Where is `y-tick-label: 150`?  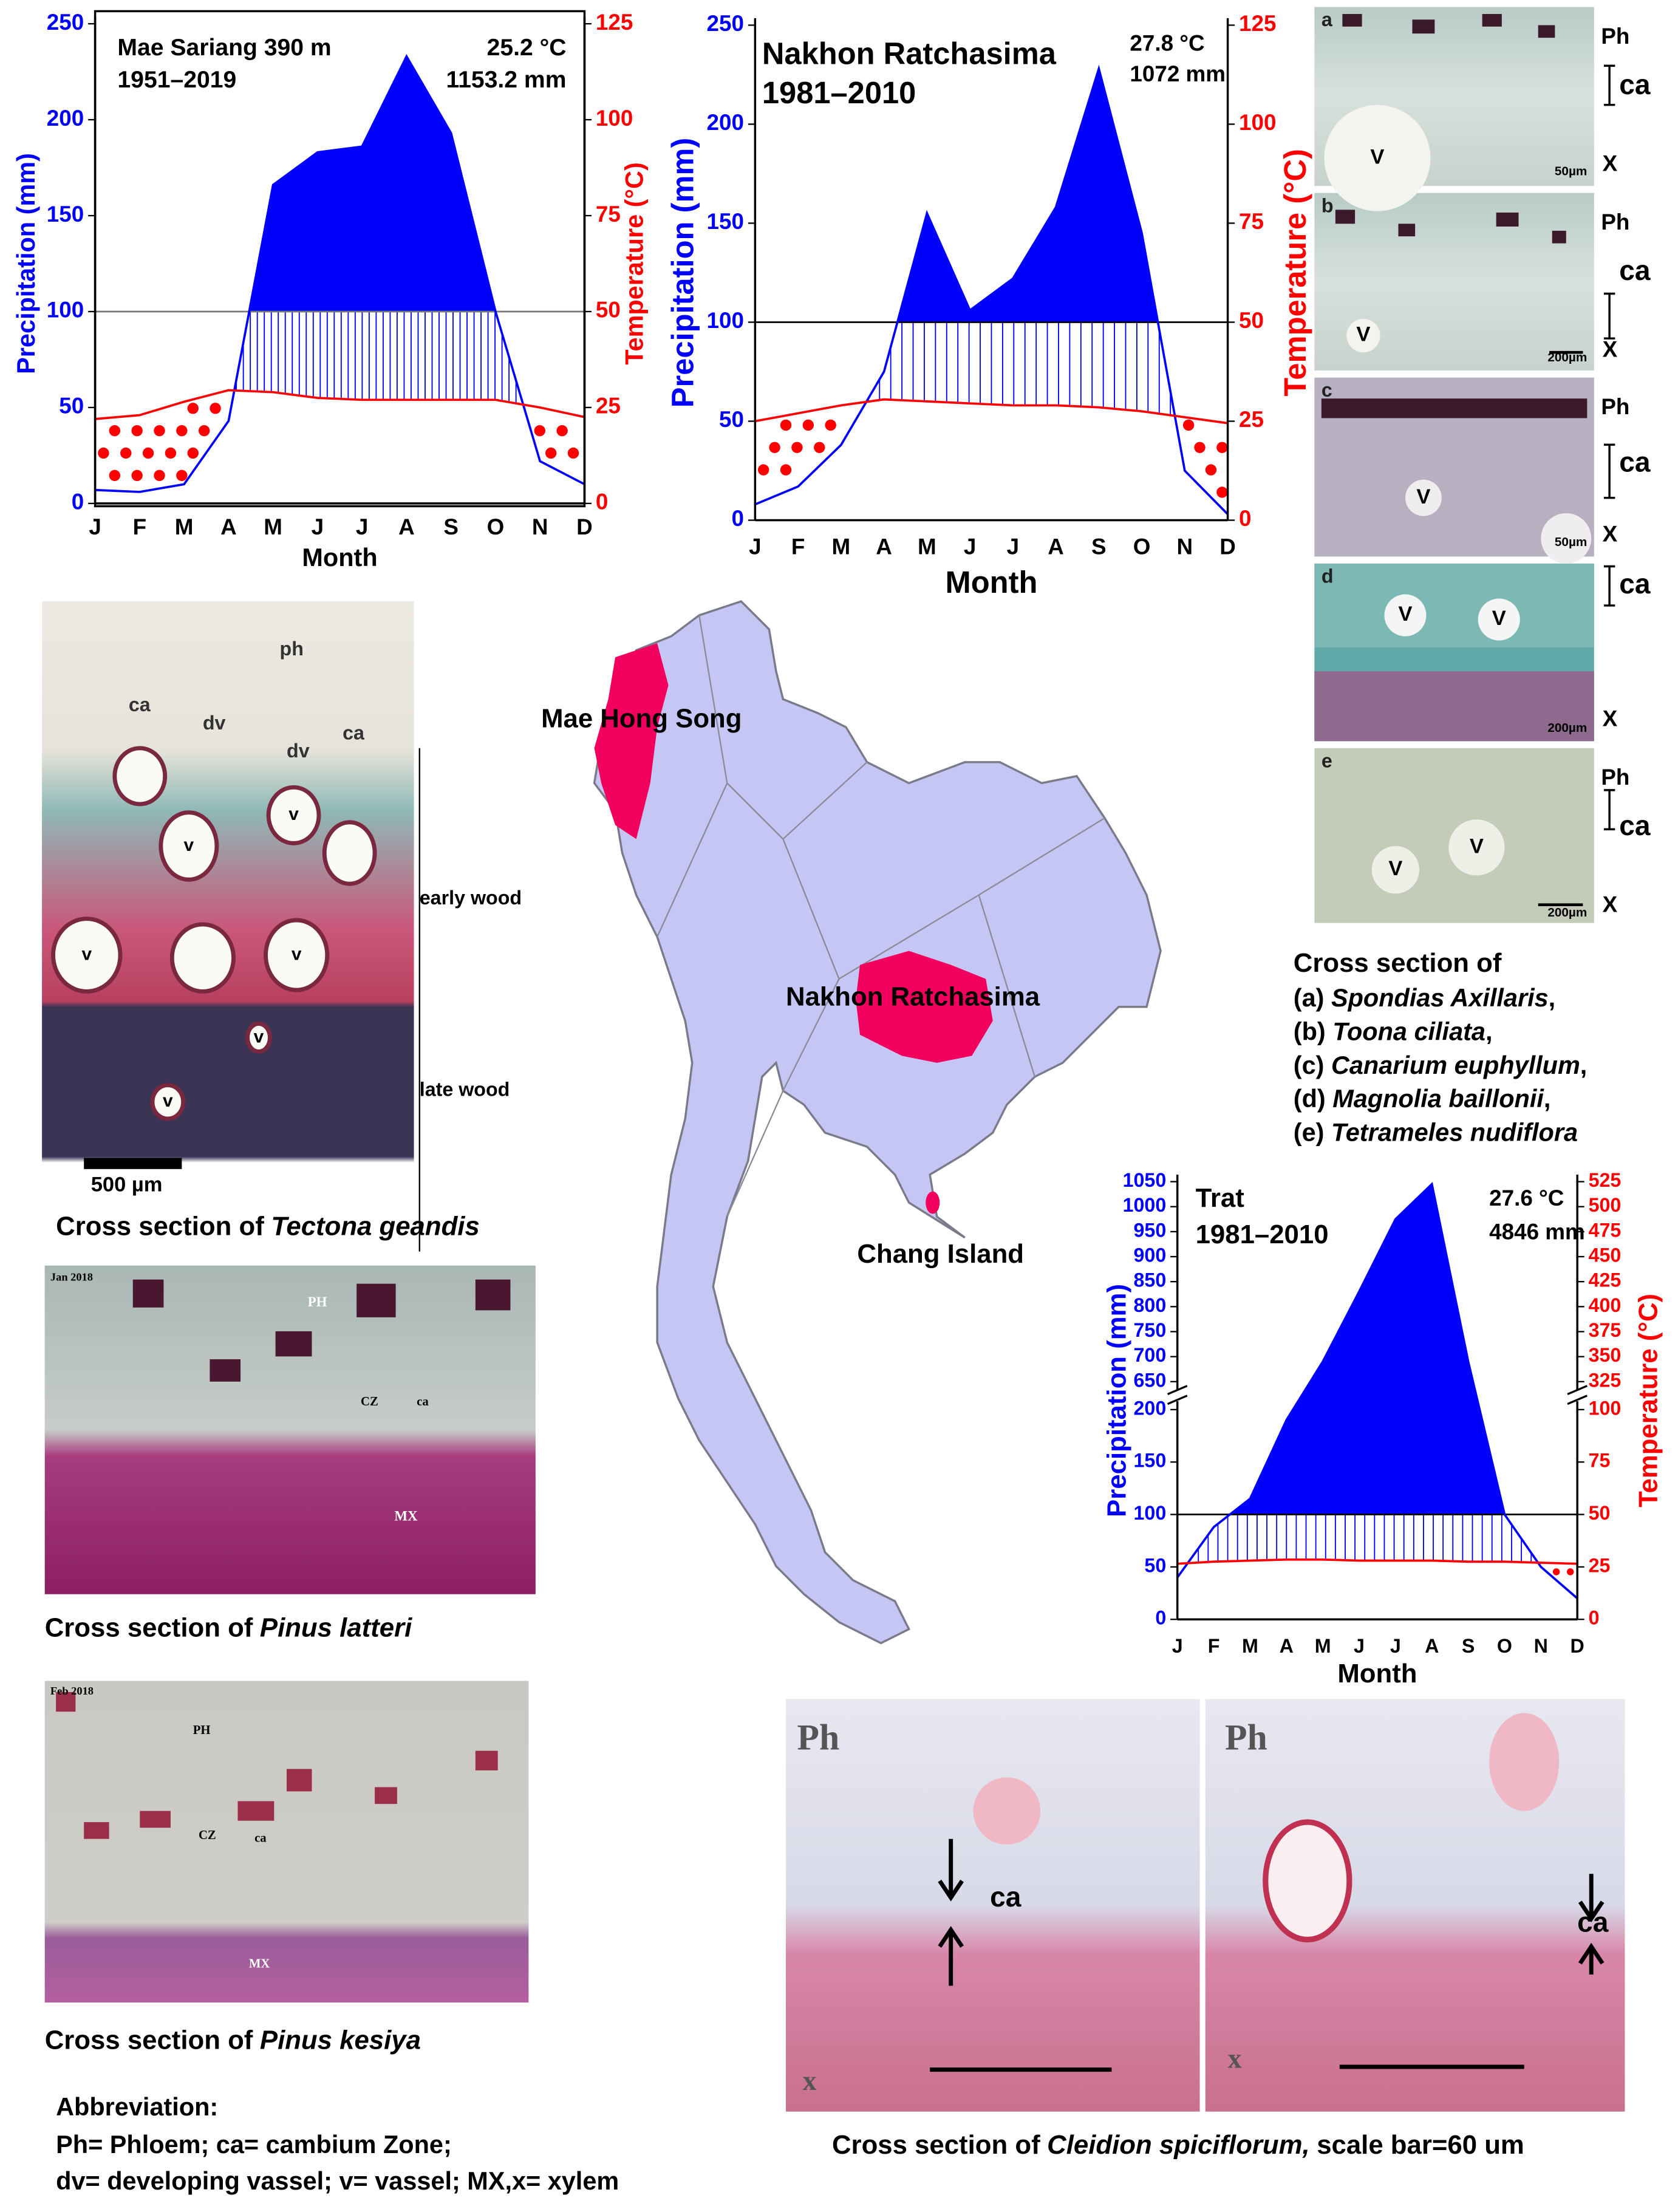
y-tick-label: 150 is located at coordinates (1150, 1461).